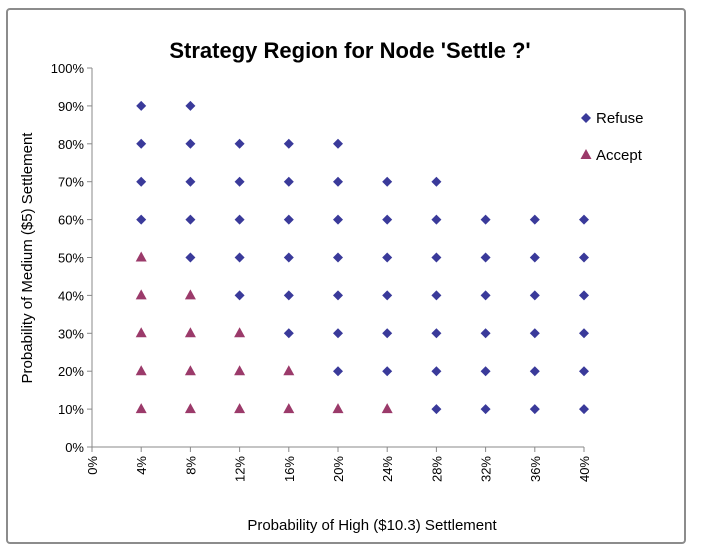 The width and height of the screenshot is (706, 553). What do you see at coordinates (486, 469) in the screenshot?
I see `x-tick-label: 32%` at bounding box center [486, 469].